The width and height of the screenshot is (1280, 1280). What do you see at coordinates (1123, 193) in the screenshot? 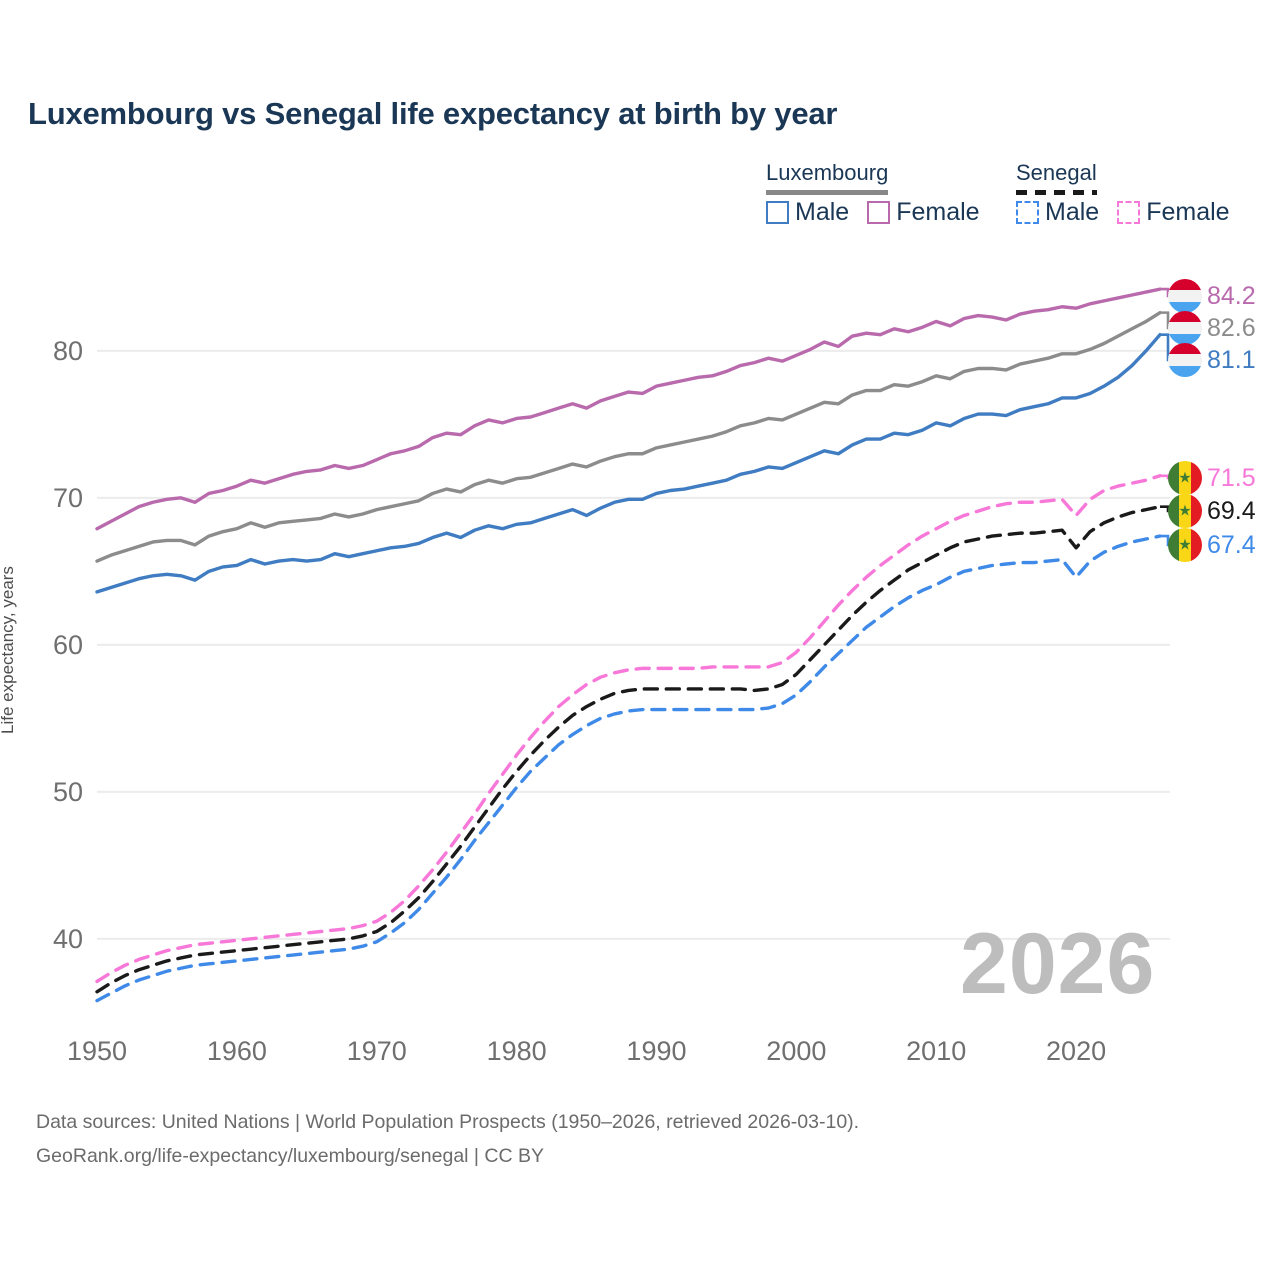
I see `legend-group-senegal: Senegal Male Female` at bounding box center [1123, 193].